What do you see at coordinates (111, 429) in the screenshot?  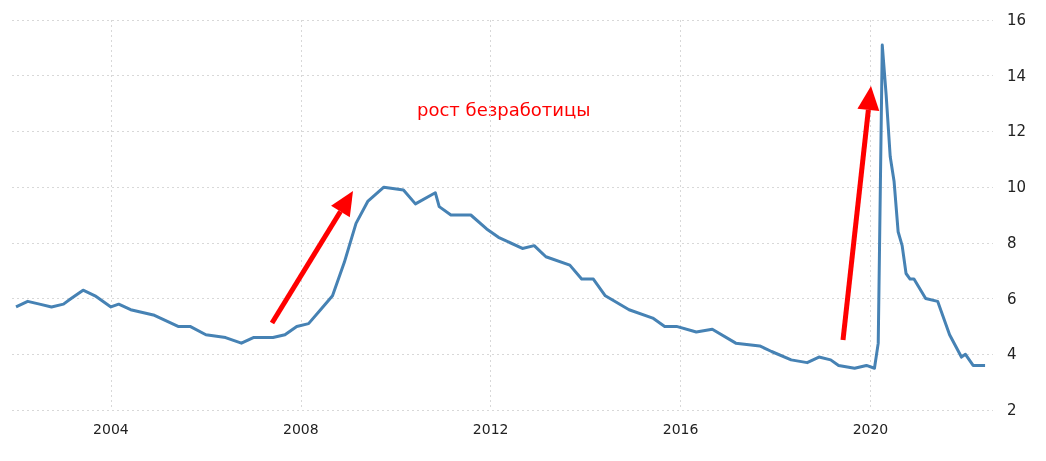 I see `x-tick-label: 2004` at bounding box center [111, 429].